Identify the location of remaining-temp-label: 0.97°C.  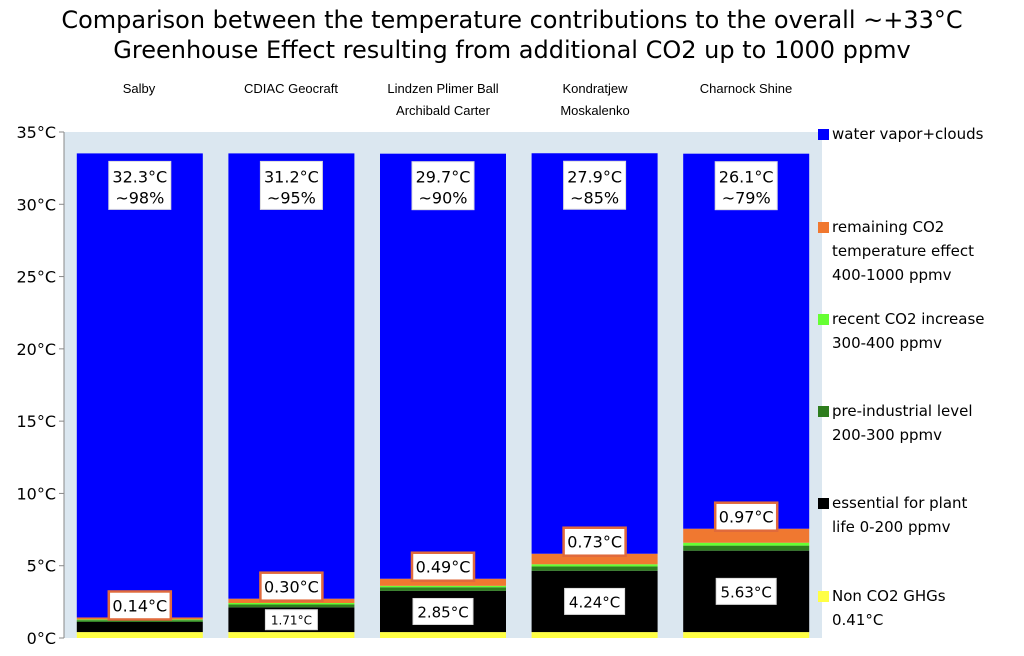
(746, 517).